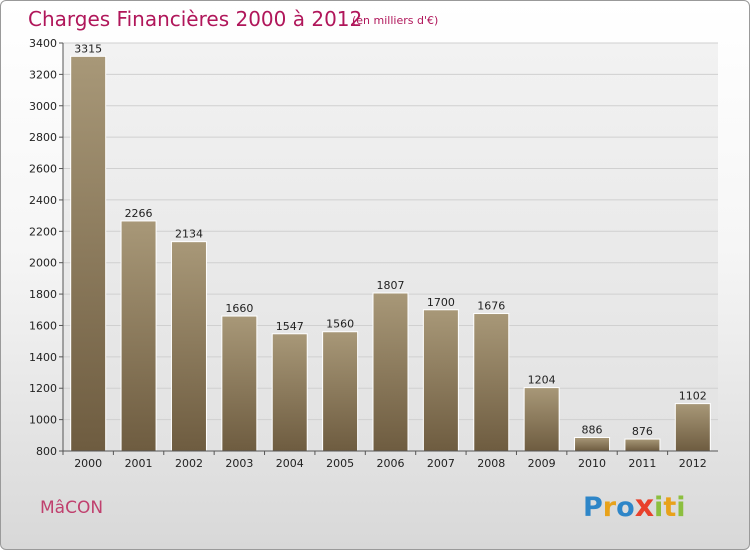 This screenshot has width=750, height=550. I want to click on y-tick-label: 1400, so click(43, 357).